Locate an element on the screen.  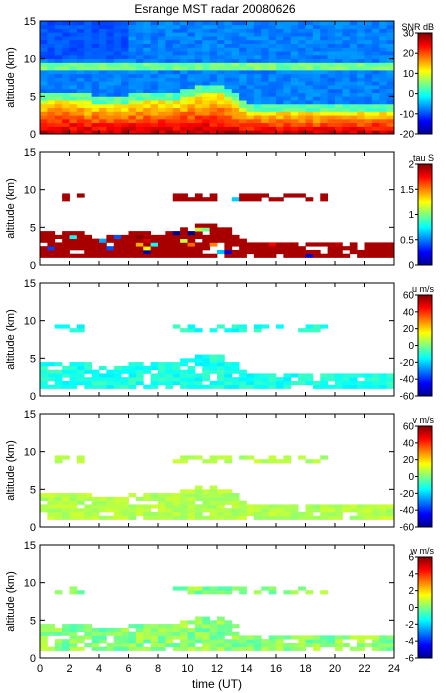
y-tick-label: 15 is located at coordinates (30, 546).